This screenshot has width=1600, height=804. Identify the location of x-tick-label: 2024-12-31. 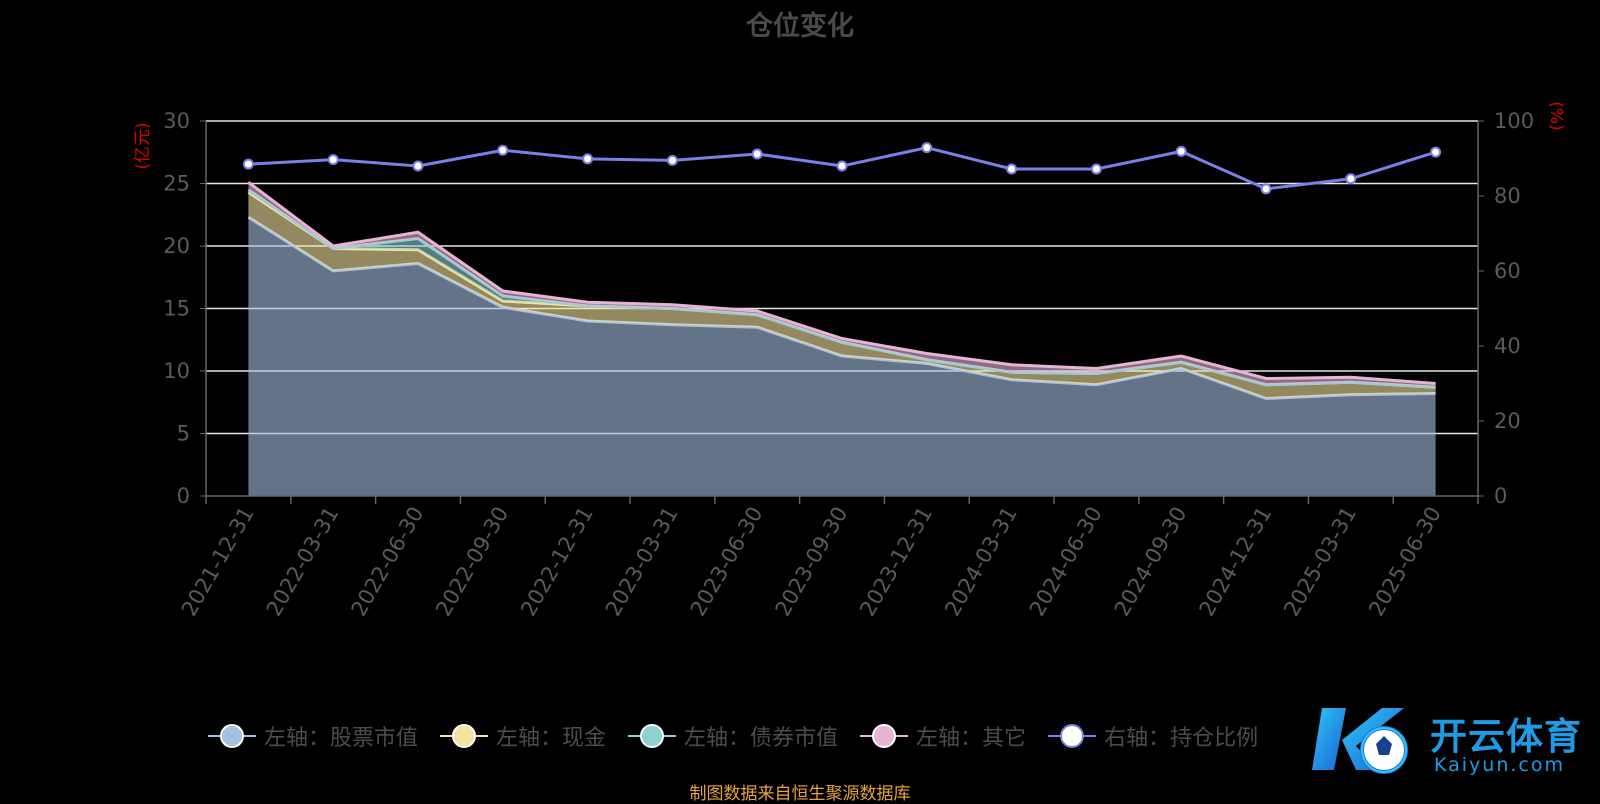
(1236, 562).